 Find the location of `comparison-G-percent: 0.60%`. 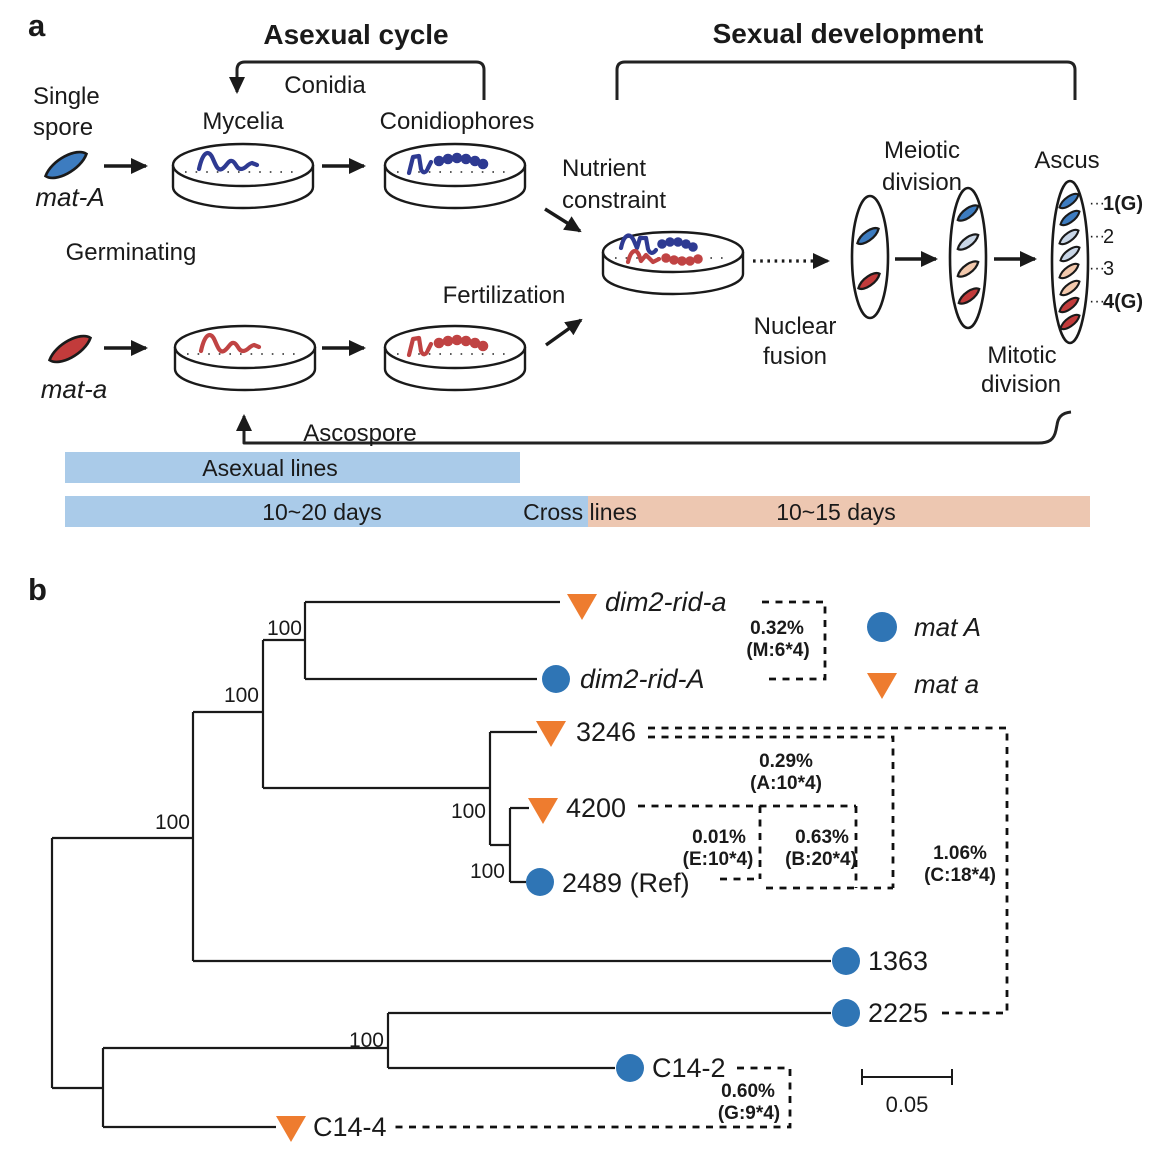

comparison-G-percent: 0.60% is located at coordinates (748, 1091).